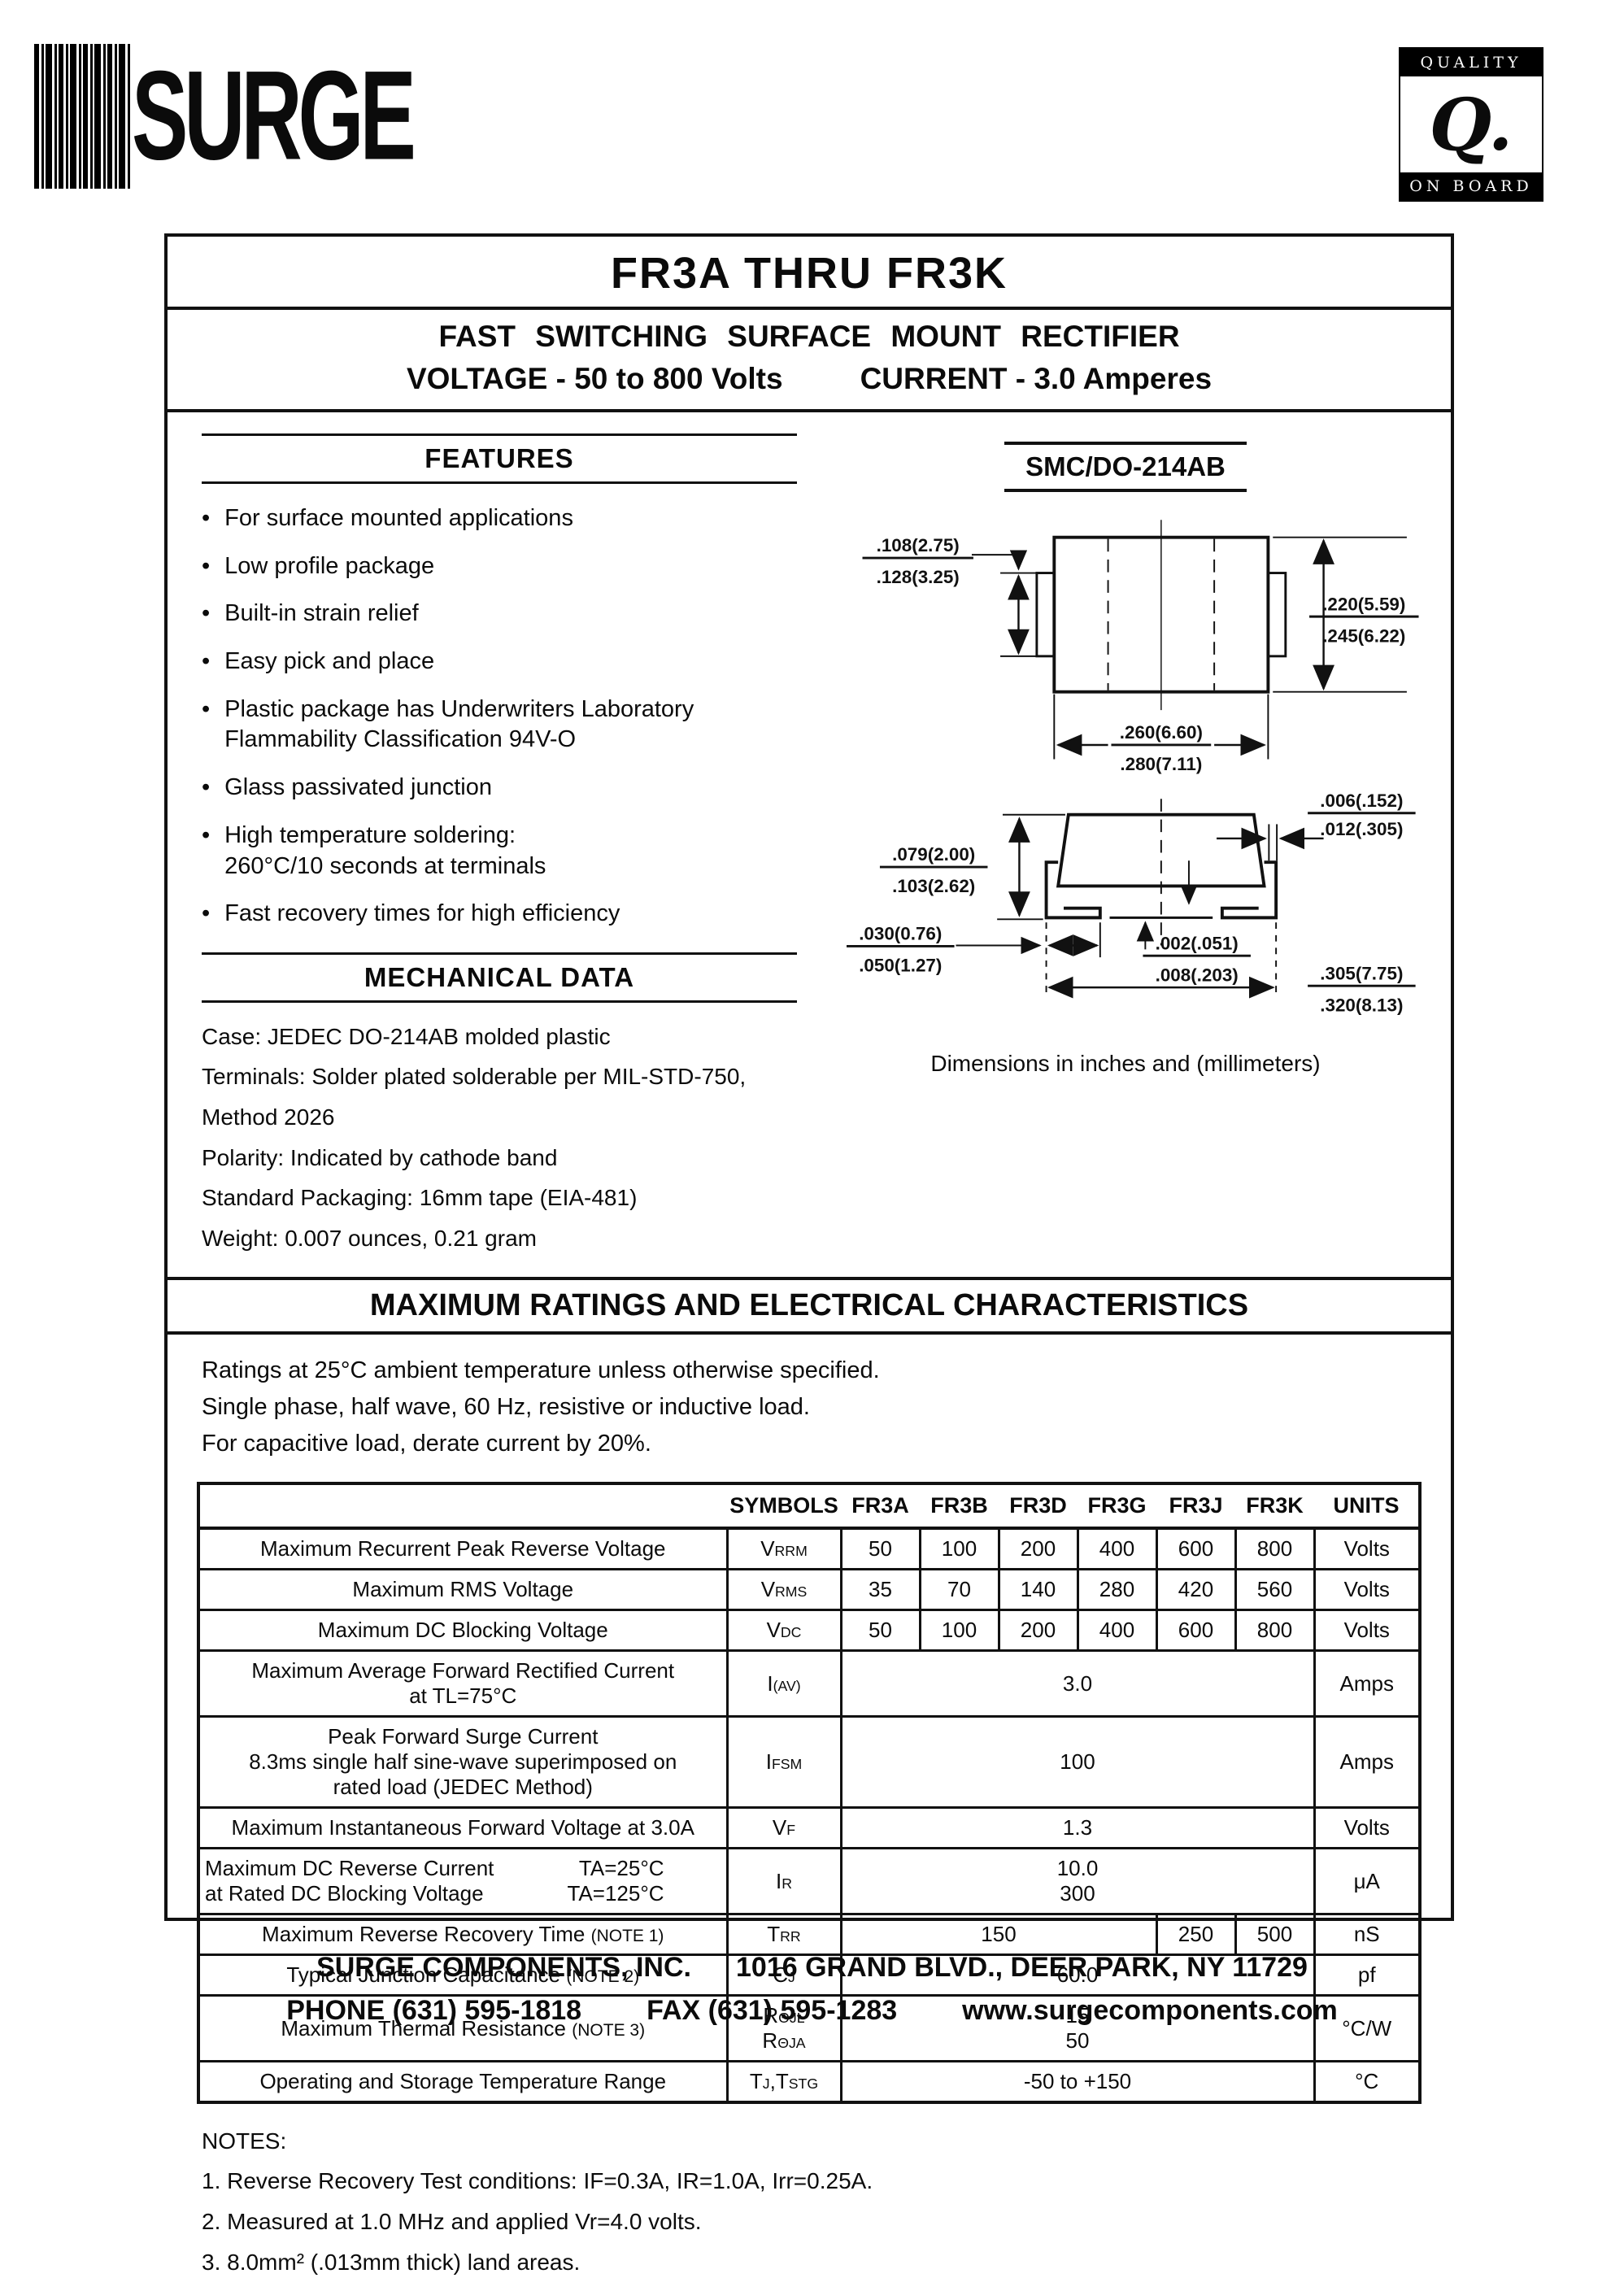  I want to click on unit-cell: °C/W, so click(1367, 2028).